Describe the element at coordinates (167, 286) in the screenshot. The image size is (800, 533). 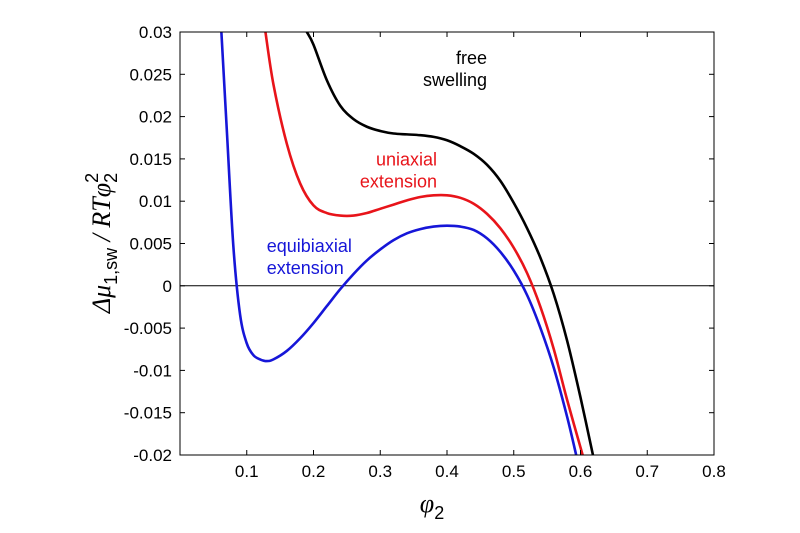
I see `y-tick-label: 0` at that location.